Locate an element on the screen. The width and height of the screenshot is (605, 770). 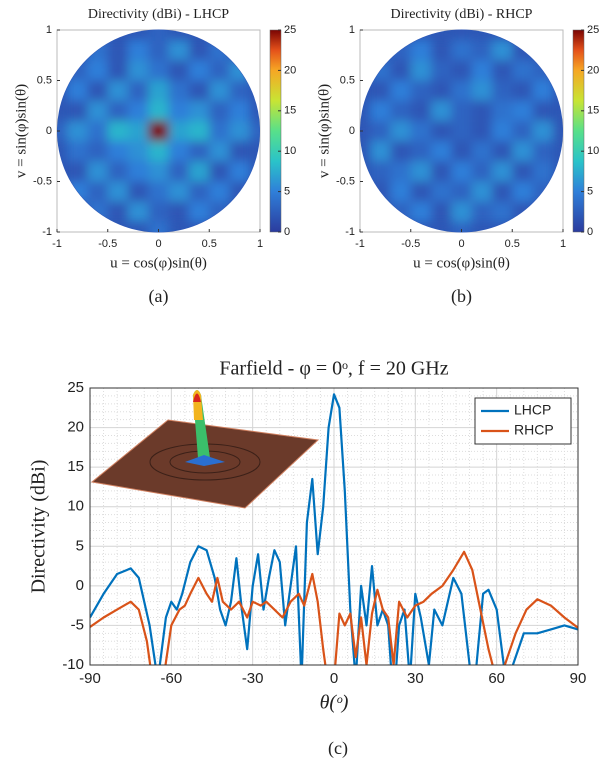
colorbar-tick-label: 25 is located at coordinates (290, 30).